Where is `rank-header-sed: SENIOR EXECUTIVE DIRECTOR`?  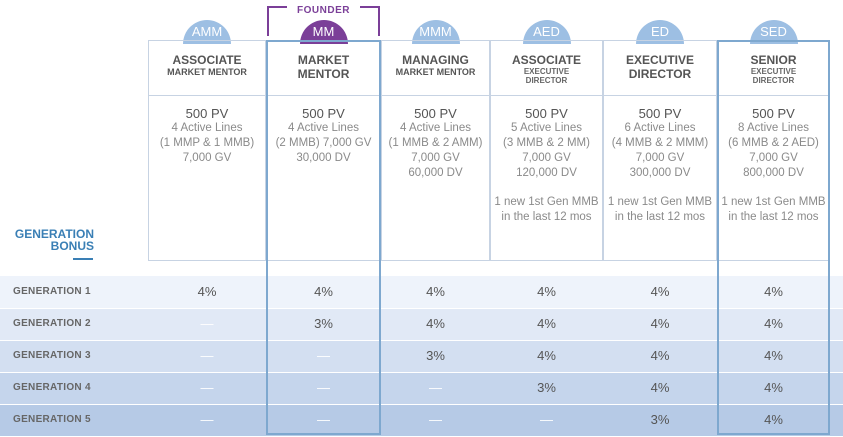 rank-header-sed: SENIOR EXECUTIVE DIRECTOR is located at coordinates (773, 68).